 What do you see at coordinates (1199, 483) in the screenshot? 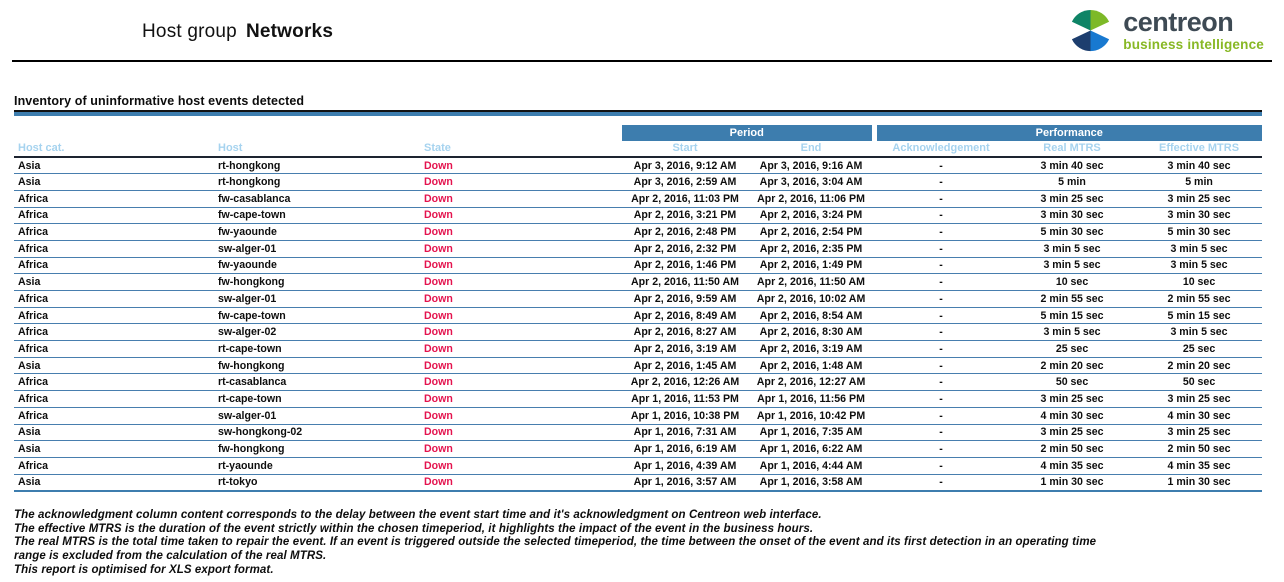
I see `cell-effective-mtrs: 1 min 30 sec` at bounding box center [1199, 483].